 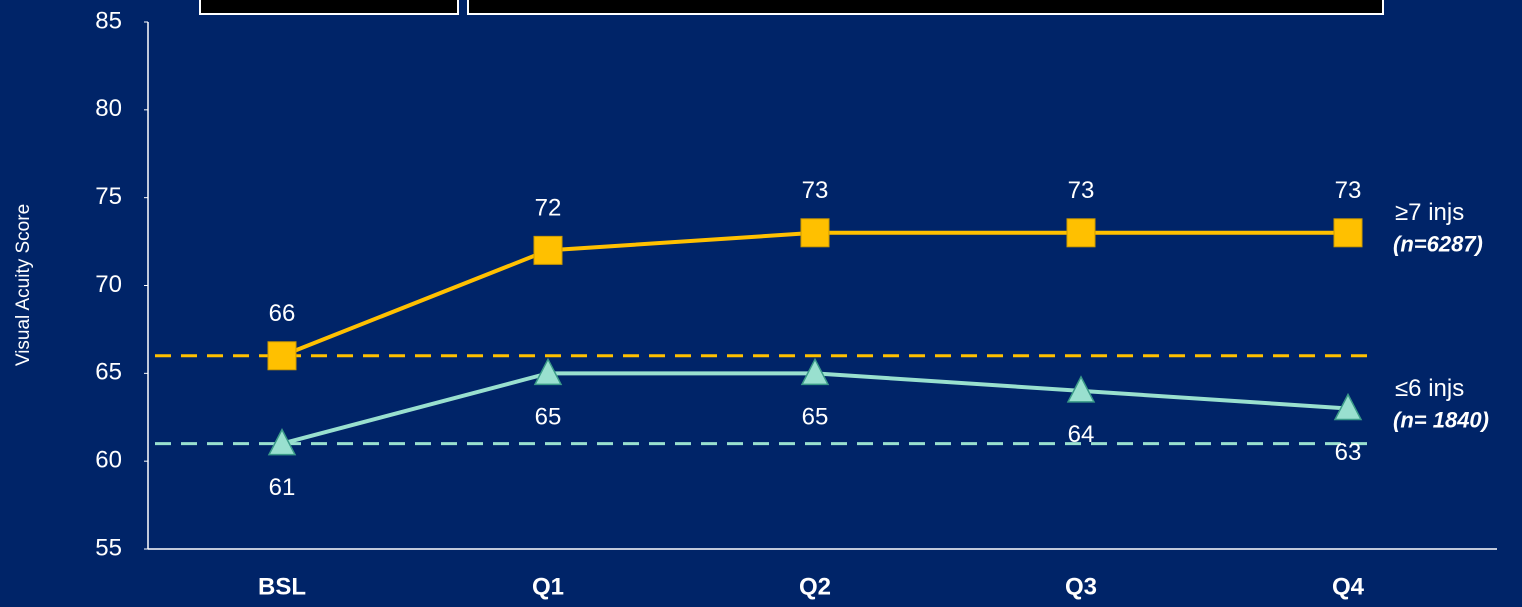 I want to click on data-label: 72, so click(x=548, y=208).